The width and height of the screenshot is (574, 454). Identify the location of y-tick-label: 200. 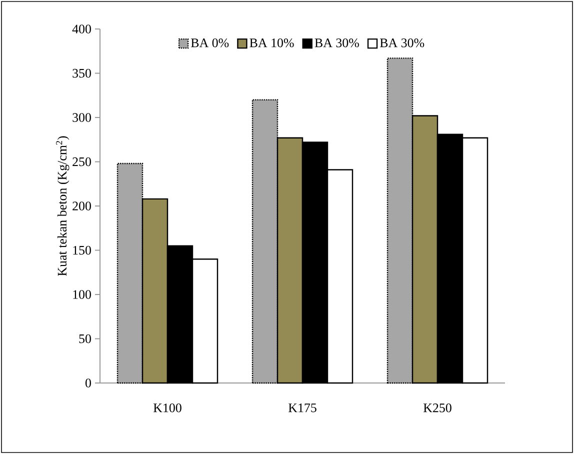
(81, 206).